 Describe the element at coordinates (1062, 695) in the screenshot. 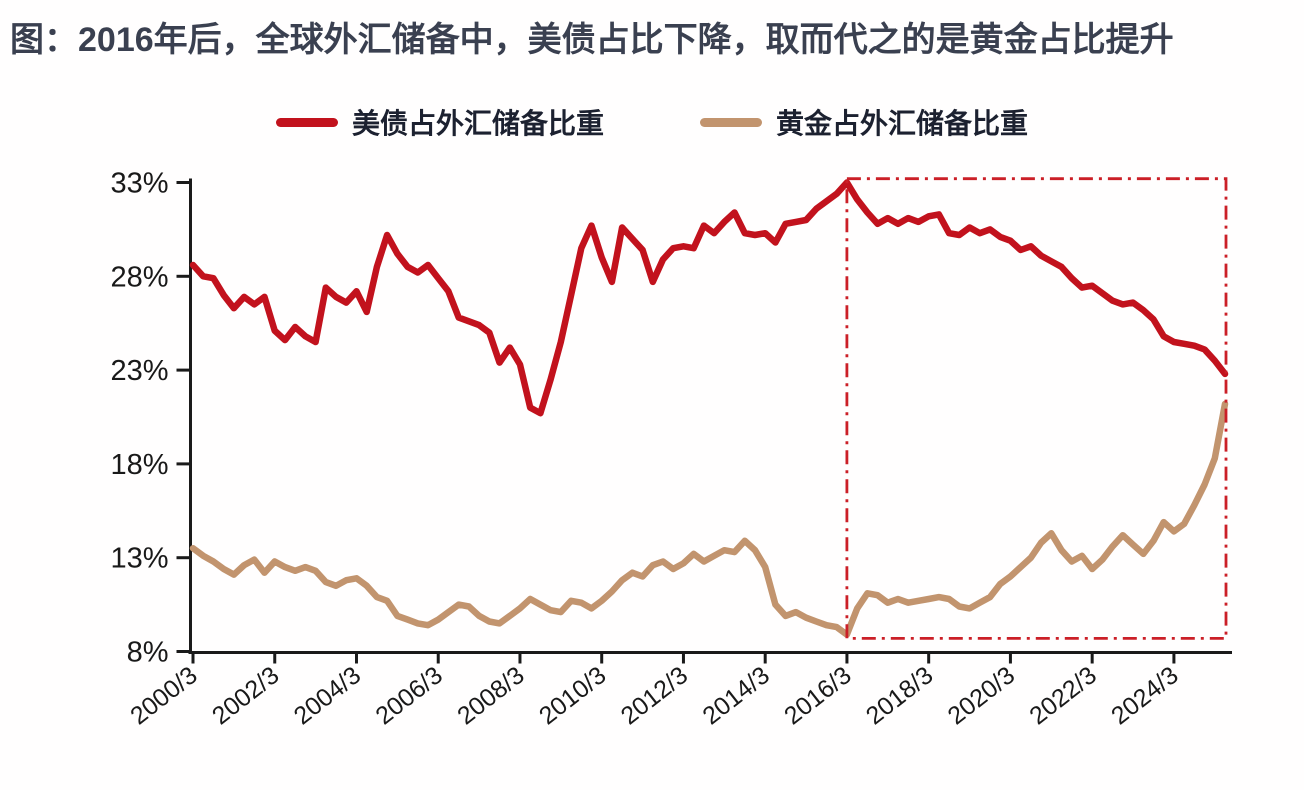

I see `x-tick-label: 2022/3` at that location.